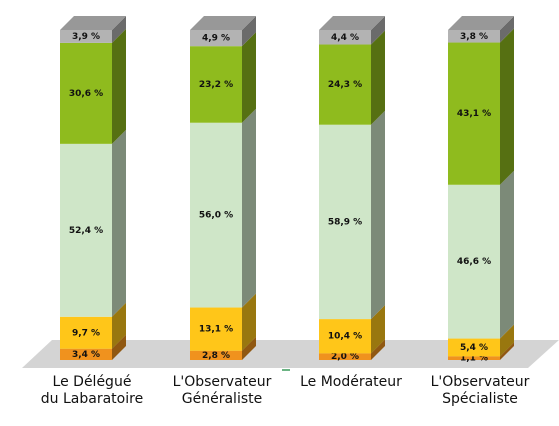 Image resolution: width=559 pixels, height=426 pixels. I want to click on data-label: 10,4 %, so click(345, 337).